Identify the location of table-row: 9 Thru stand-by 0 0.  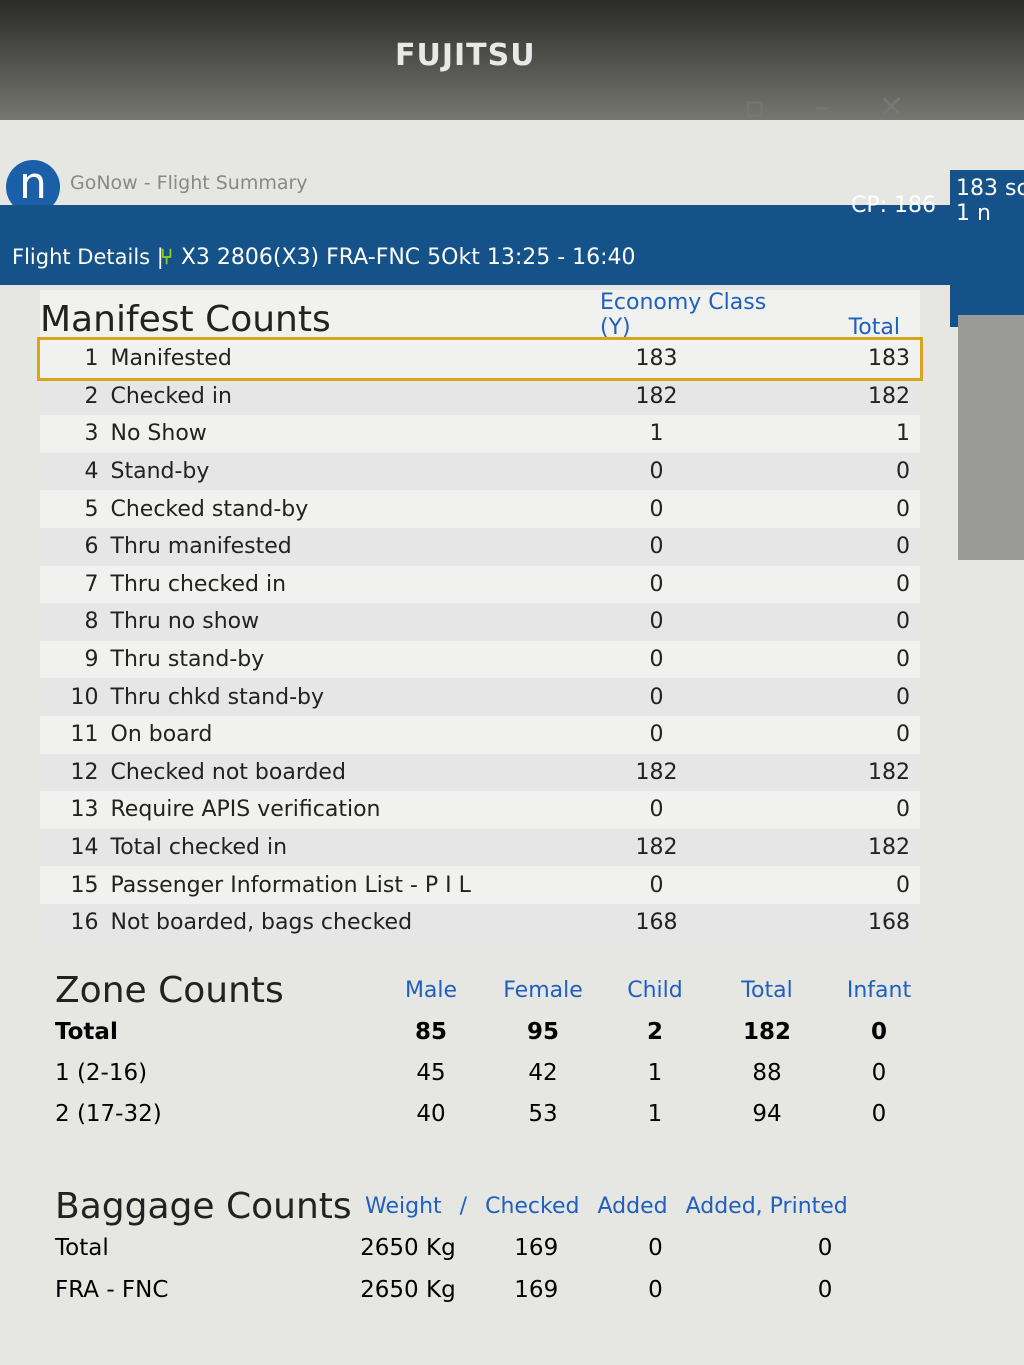
(480, 660).